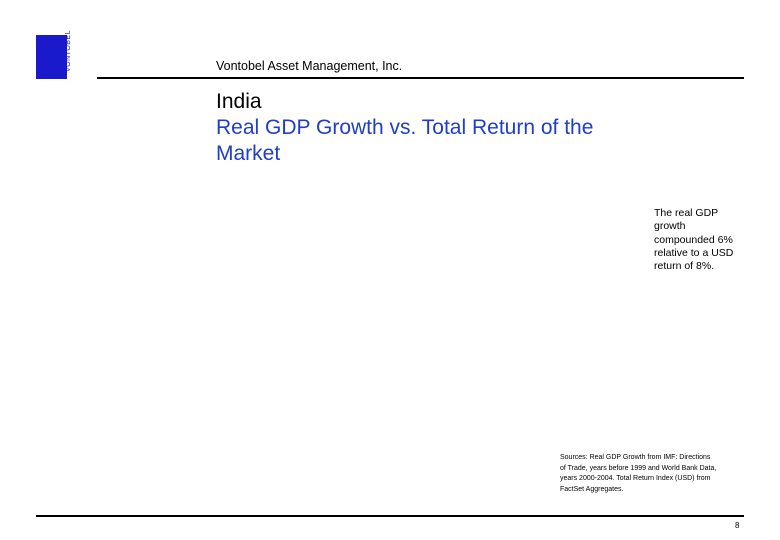  I want to click on logo-wordmark: VONTOBEL, so click(68, 51).